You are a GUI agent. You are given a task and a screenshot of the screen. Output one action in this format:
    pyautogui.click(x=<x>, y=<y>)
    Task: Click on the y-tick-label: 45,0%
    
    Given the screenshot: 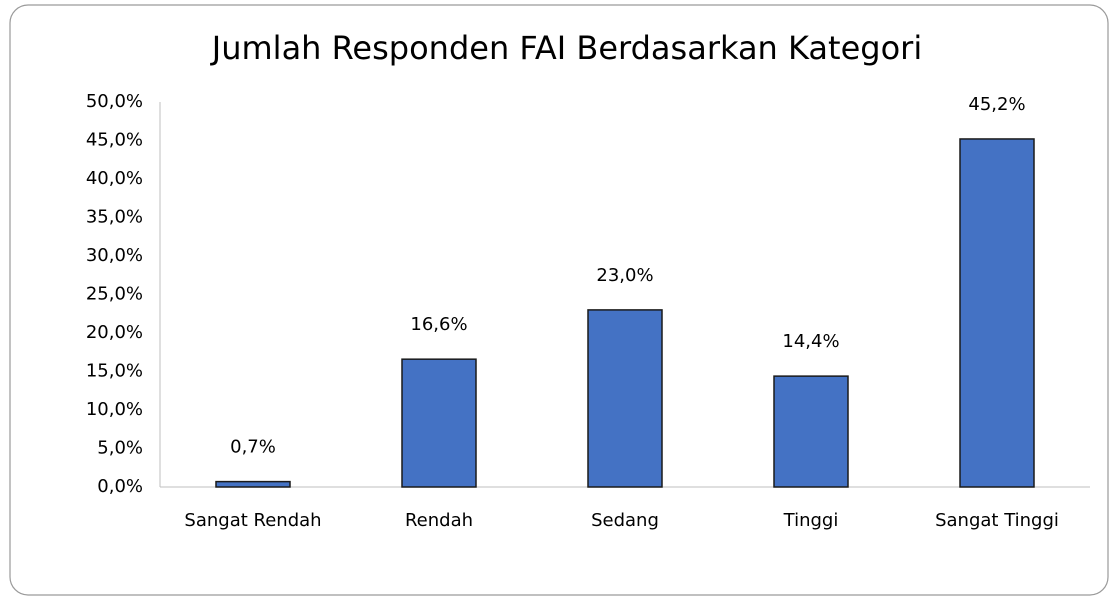 What is the action you would take?
    pyautogui.click(x=114, y=140)
    